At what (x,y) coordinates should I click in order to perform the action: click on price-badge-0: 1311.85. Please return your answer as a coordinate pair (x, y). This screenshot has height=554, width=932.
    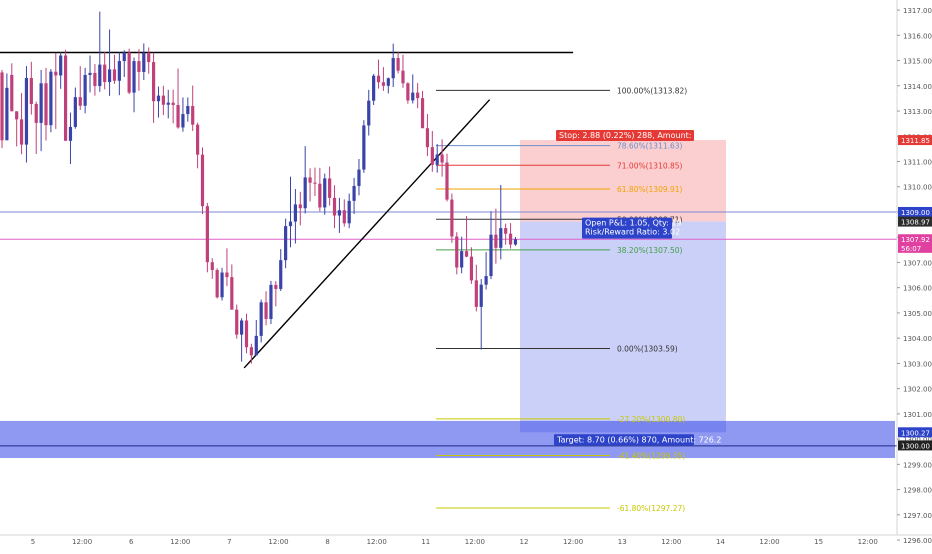
    Looking at the image, I should click on (915, 141).